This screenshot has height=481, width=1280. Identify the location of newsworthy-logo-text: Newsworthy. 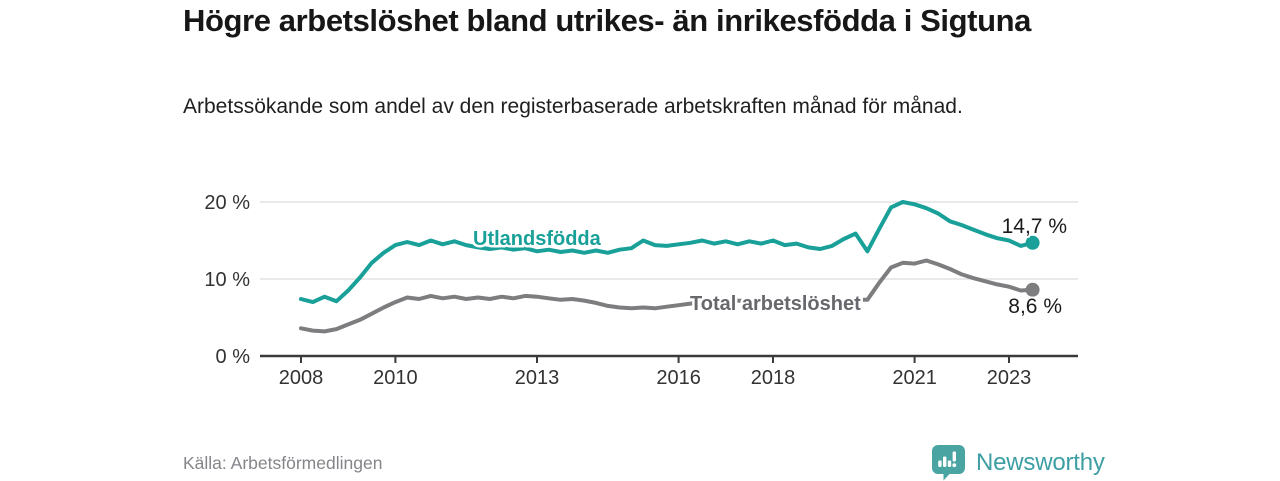
(1040, 462).